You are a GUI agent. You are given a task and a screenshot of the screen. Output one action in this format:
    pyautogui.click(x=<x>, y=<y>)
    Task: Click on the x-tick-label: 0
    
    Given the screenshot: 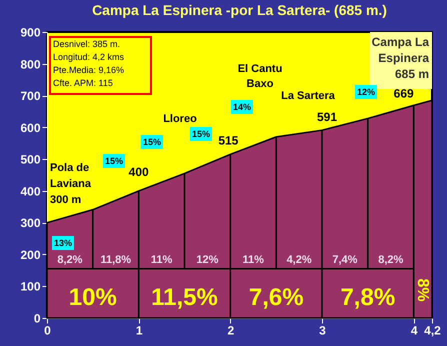 What is the action you would take?
    pyautogui.click(x=48, y=331)
    